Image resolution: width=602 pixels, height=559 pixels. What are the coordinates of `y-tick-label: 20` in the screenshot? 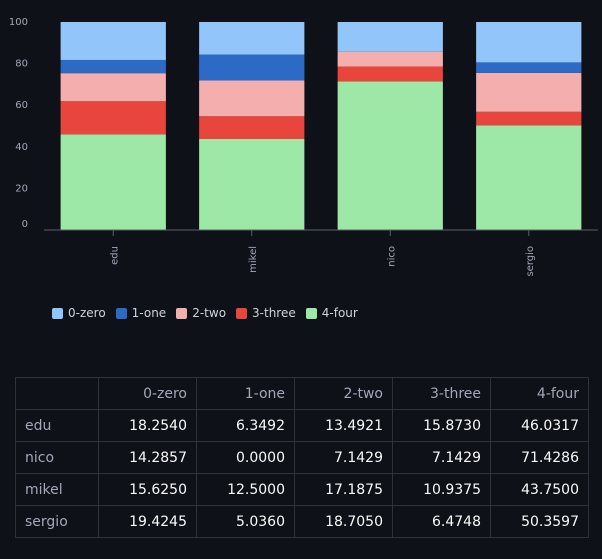 It's located at (21, 188).